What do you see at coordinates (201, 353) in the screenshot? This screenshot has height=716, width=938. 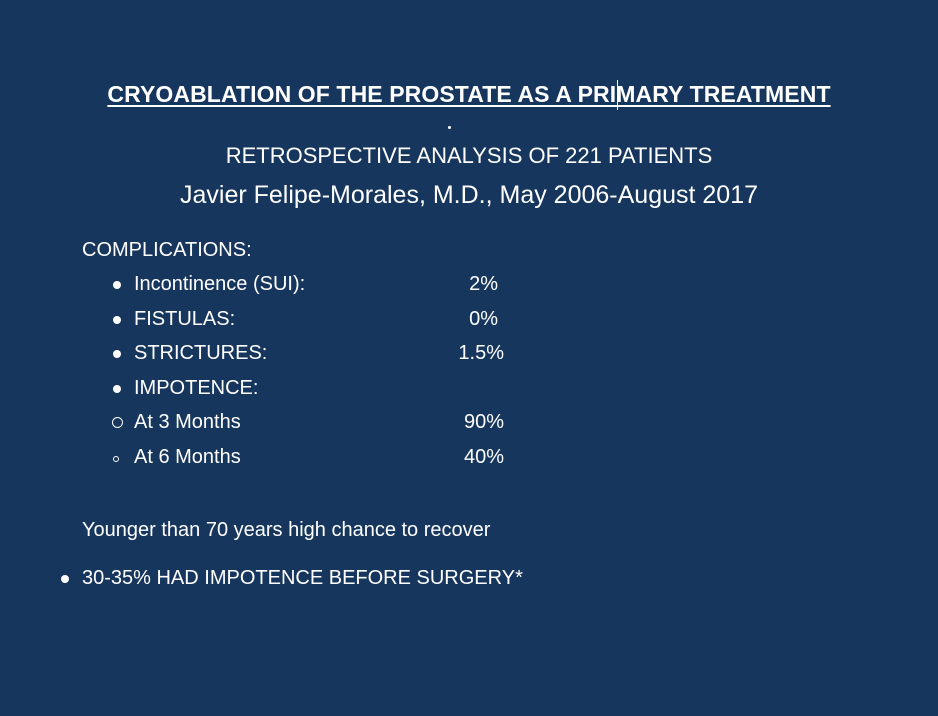 I see `complication-label: STRICTURES:` at bounding box center [201, 353].